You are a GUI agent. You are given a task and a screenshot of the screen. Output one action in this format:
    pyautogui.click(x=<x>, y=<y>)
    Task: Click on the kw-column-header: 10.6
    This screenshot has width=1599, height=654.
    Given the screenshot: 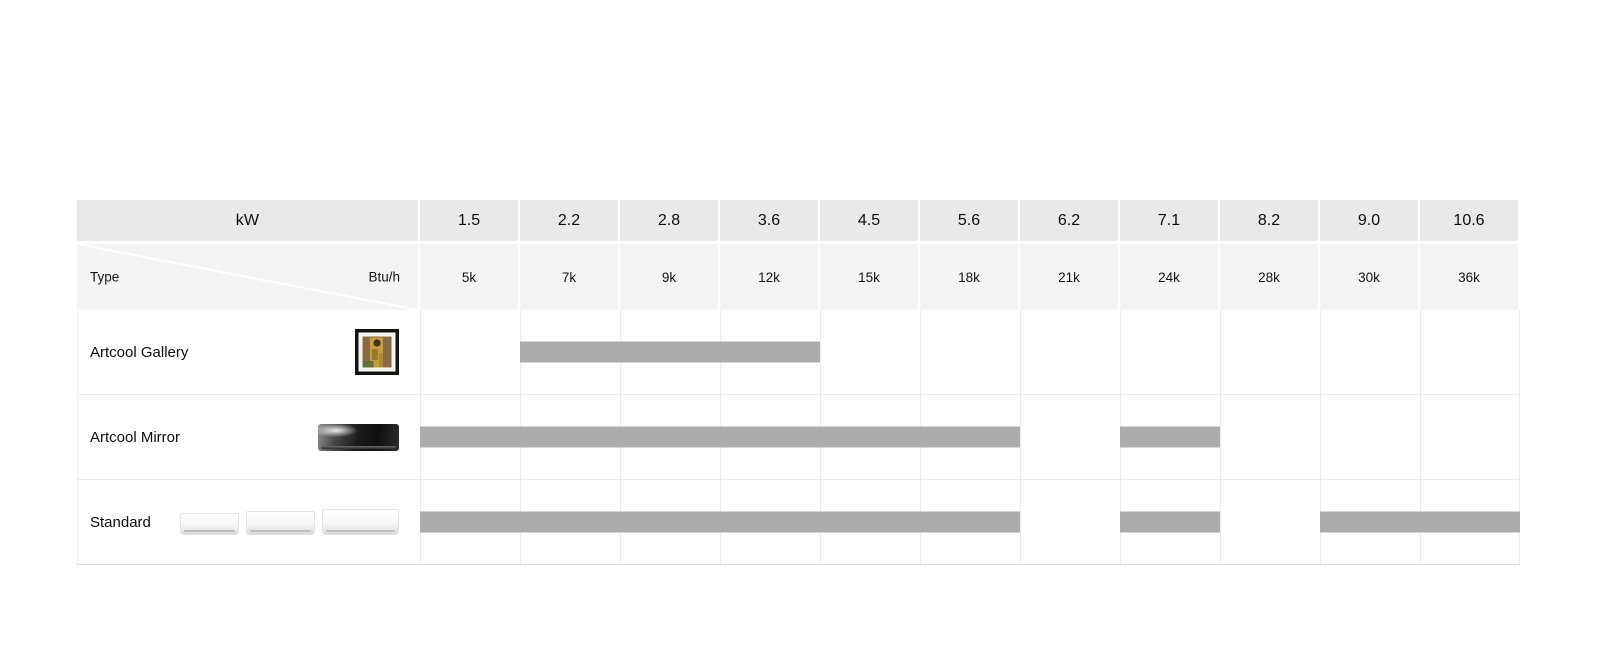 What is the action you would take?
    pyautogui.click(x=1470, y=222)
    